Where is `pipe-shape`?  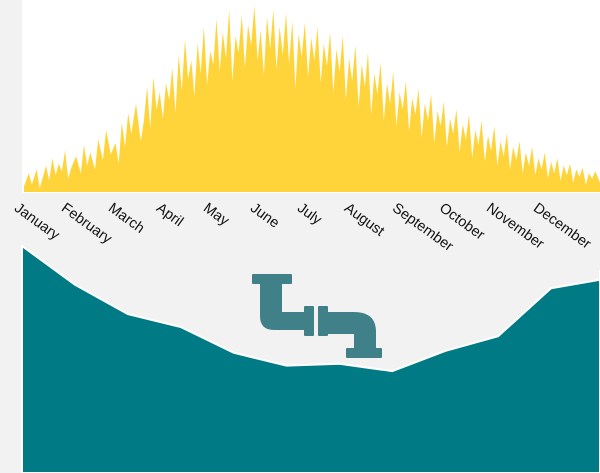
pipe-shape is located at coordinates (317, 316).